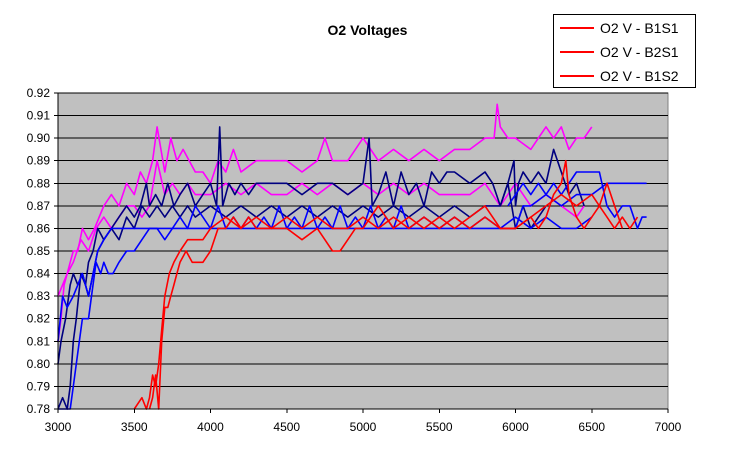 This screenshot has width=735, height=465. What do you see at coordinates (58, 427) in the screenshot?
I see `x-tick-label: 3000` at bounding box center [58, 427].